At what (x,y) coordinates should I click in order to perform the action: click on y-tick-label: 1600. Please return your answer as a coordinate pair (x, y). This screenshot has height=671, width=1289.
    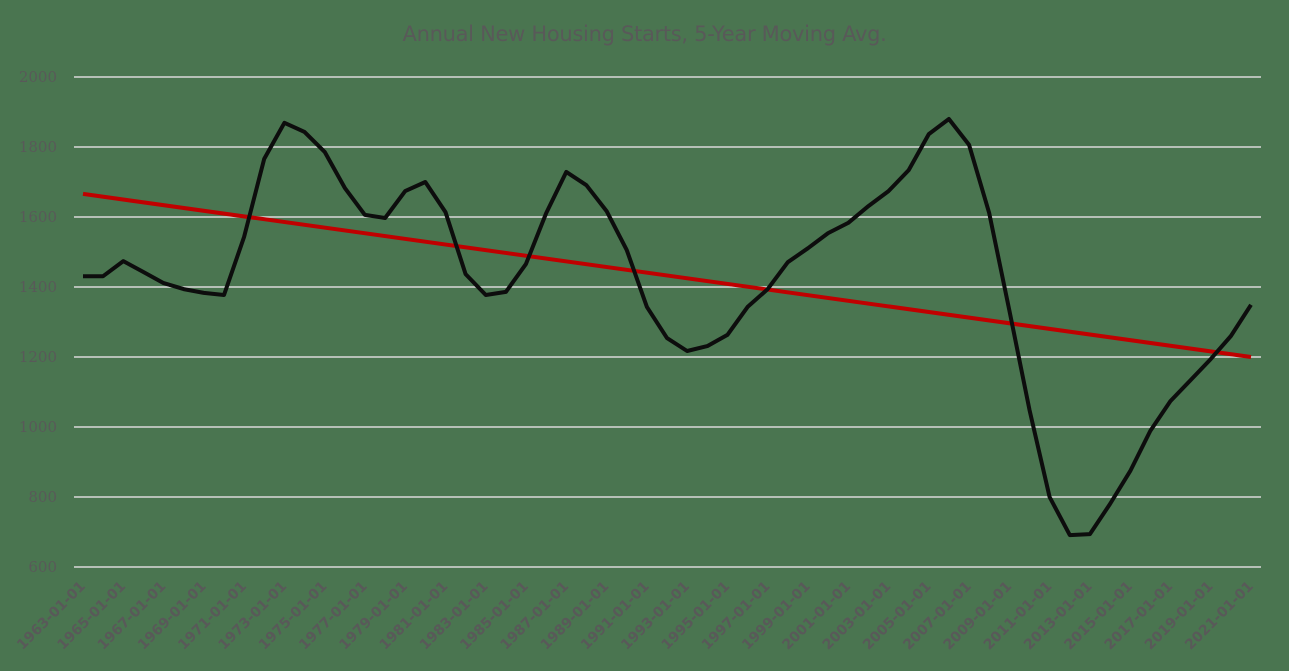
    Looking at the image, I should click on (38, 217).